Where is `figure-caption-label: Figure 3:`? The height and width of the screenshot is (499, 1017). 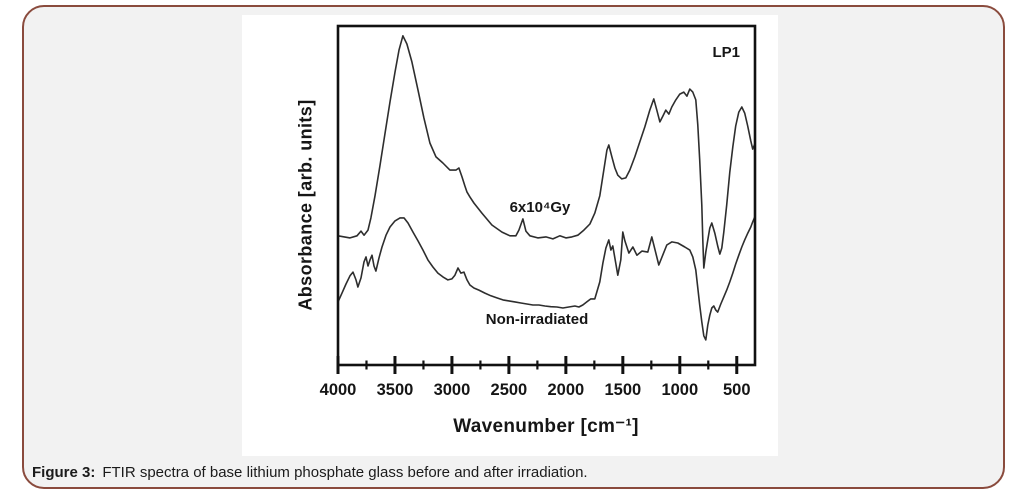
figure-caption-label: Figure 3: is located at coordinates (64, 472).